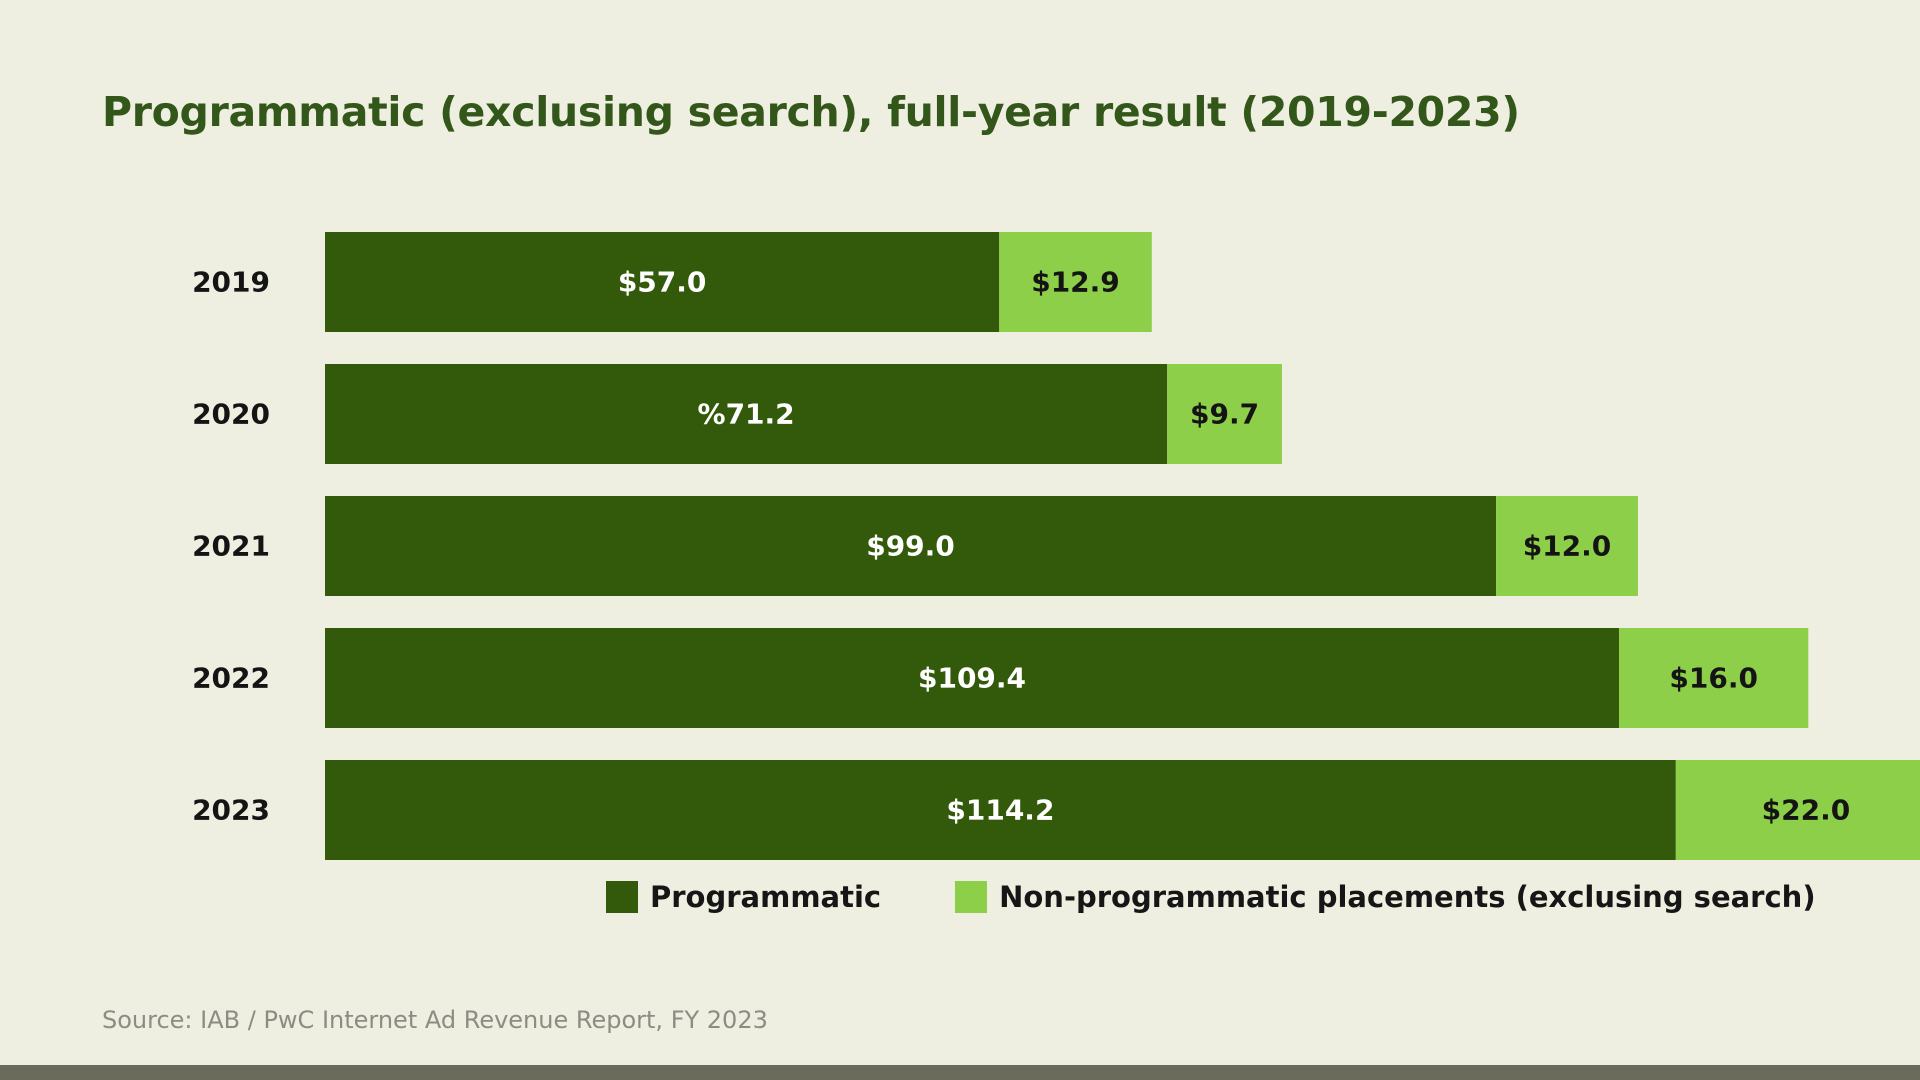  I want to click on bar-non-programmatic-2021, so click(1567, 546).